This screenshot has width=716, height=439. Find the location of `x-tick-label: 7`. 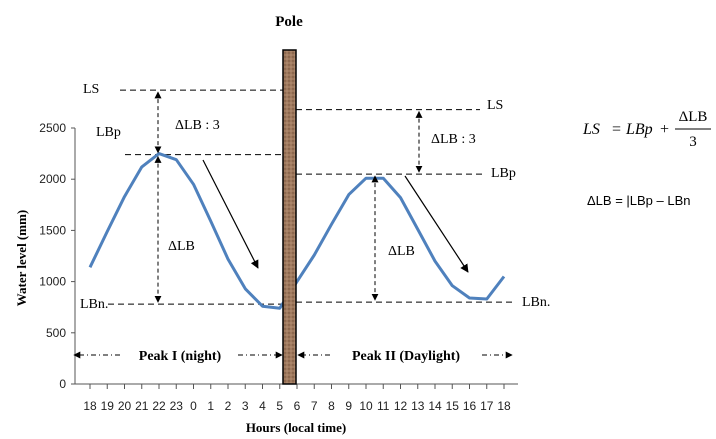

x-tick-label: 7 is located at coordinates (314, 406).